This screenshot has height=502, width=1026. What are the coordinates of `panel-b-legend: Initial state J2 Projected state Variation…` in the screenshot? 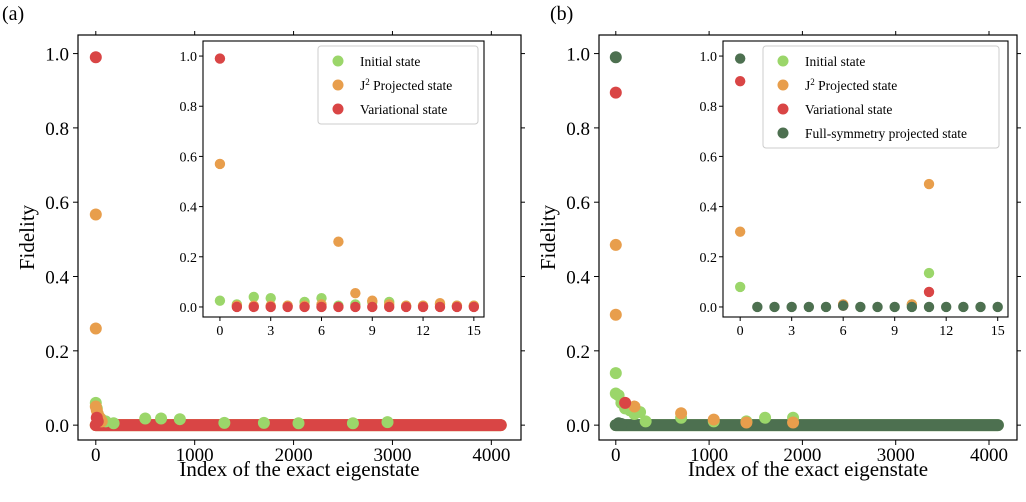 It's located at (881, 97).